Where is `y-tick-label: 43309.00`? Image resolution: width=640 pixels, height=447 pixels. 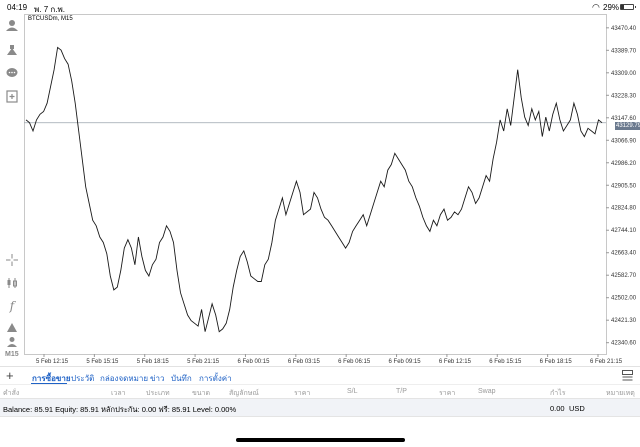 y-tick-label: 43309.00 is located at coordinates (624, 74).